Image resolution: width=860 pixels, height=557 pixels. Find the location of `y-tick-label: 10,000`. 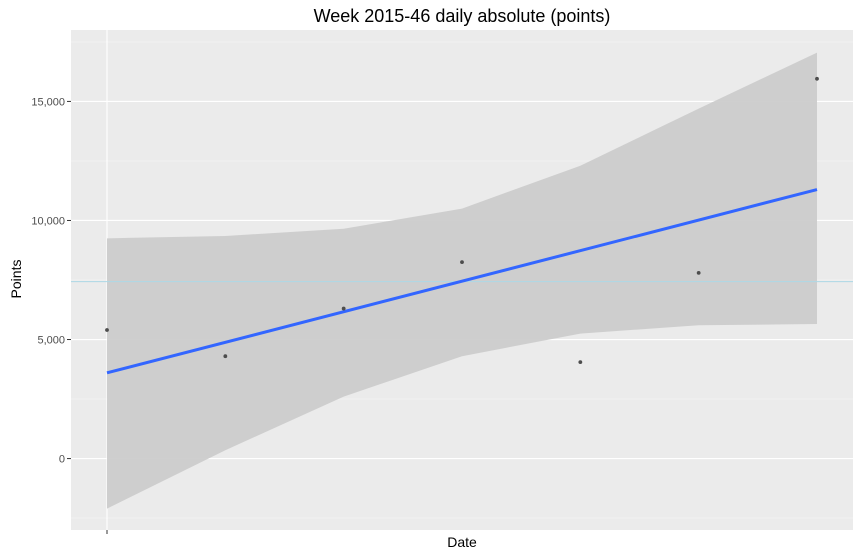

y-tick-label: 10,000 is located at coordinates (48, 221).